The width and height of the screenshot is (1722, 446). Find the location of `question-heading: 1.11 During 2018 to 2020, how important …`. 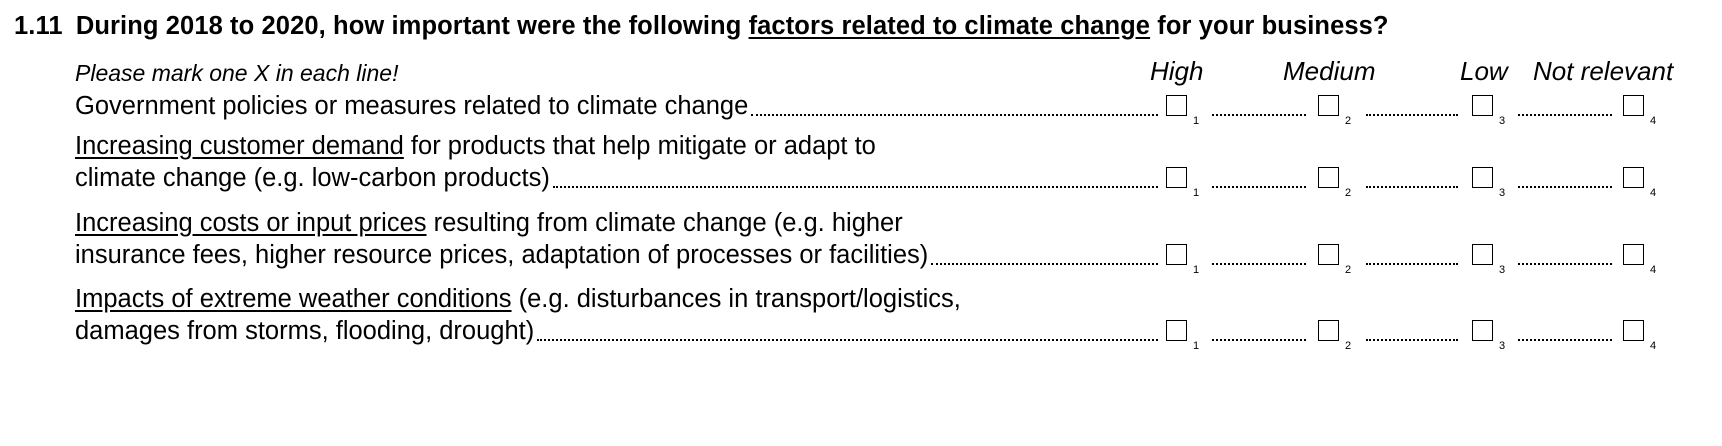

question-heading: 1.11 During 2018 to 2020, how important … is located at coordinates (701, 26).